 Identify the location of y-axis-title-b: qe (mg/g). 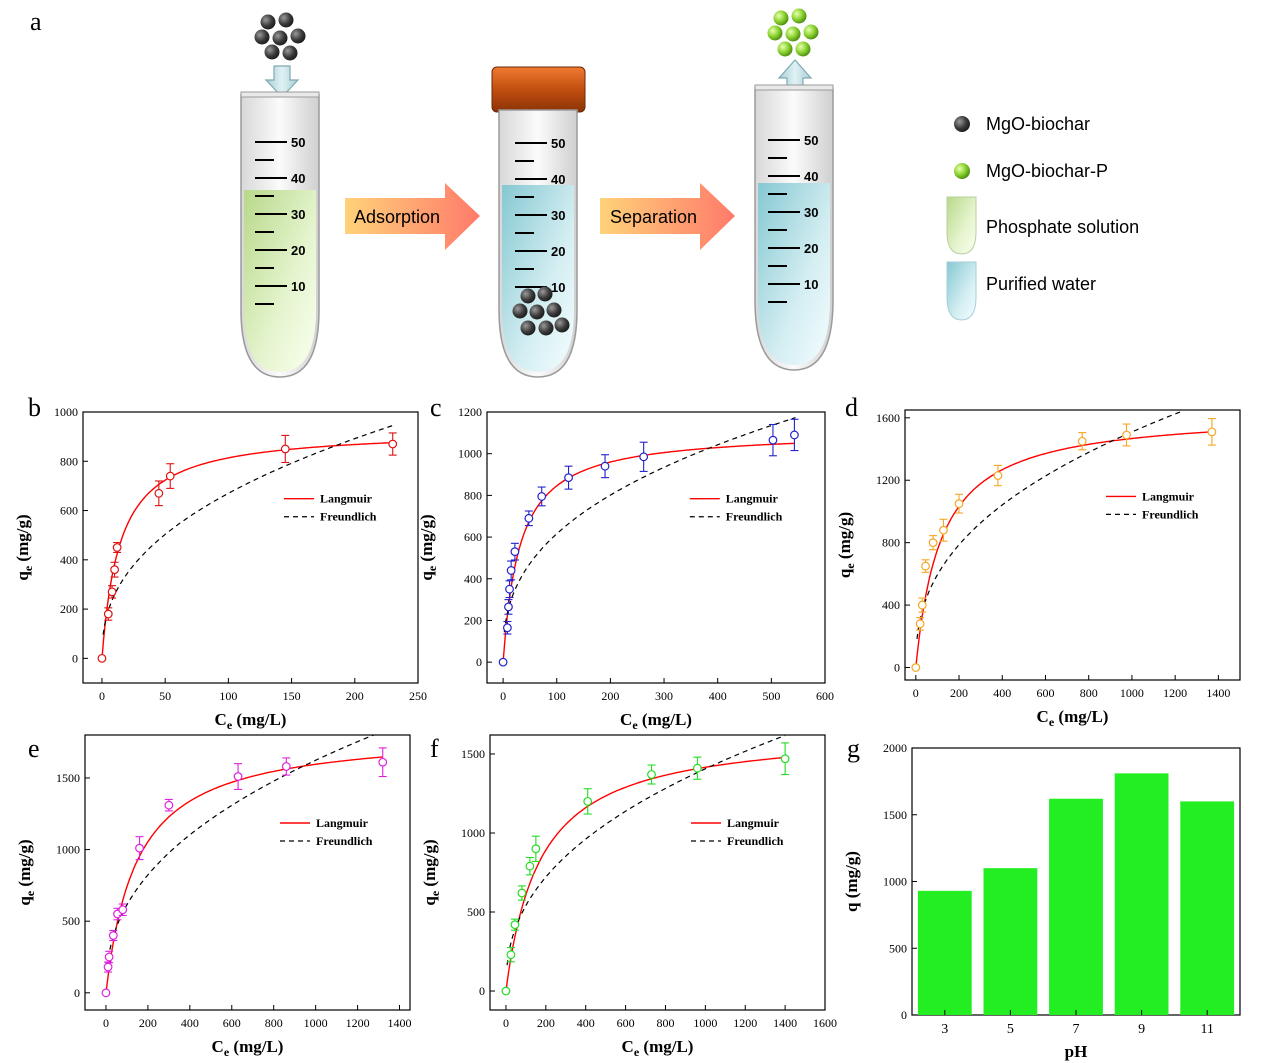
(24, 547).